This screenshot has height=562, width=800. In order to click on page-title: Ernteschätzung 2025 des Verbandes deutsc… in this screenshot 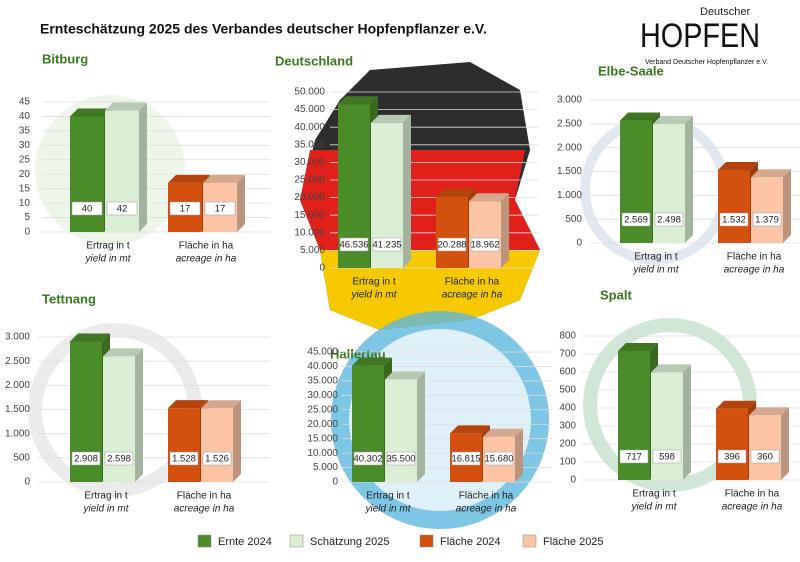, I will do `click(263, 29)`.